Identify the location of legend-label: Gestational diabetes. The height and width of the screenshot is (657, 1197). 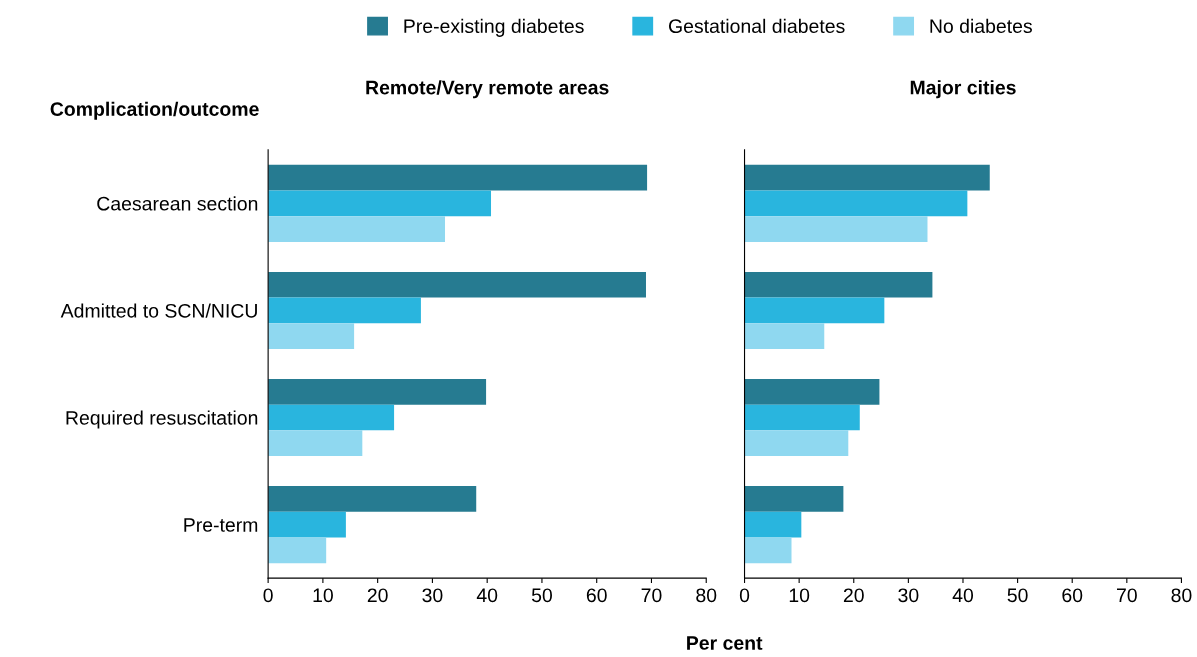
(756, 26).